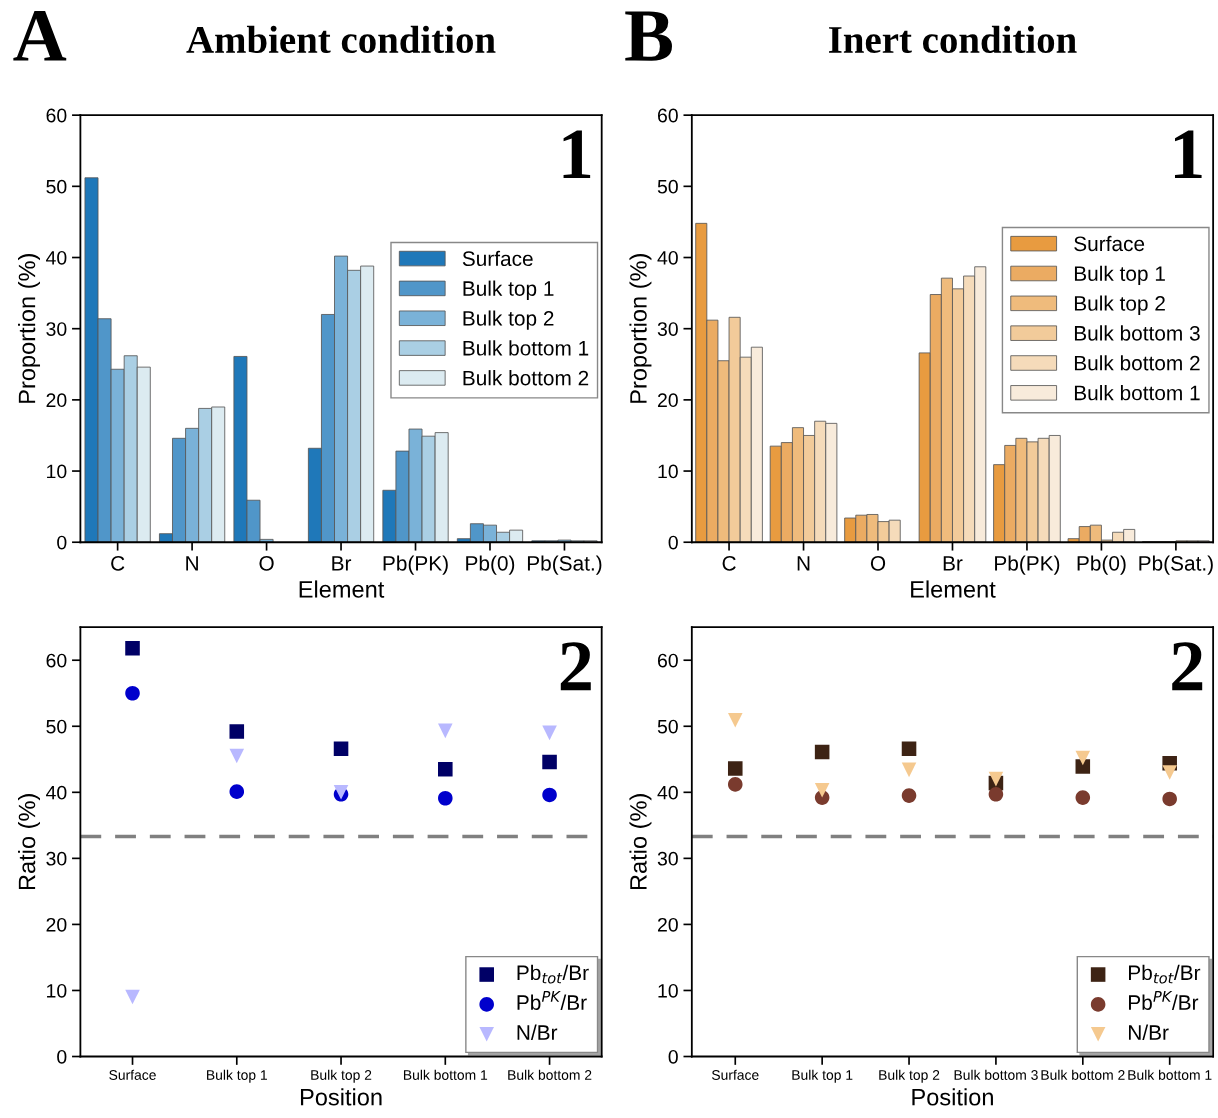 This screenshot has width=1218, height=1118. I want to click on chart-title: Inert condition, so click(953, 39).